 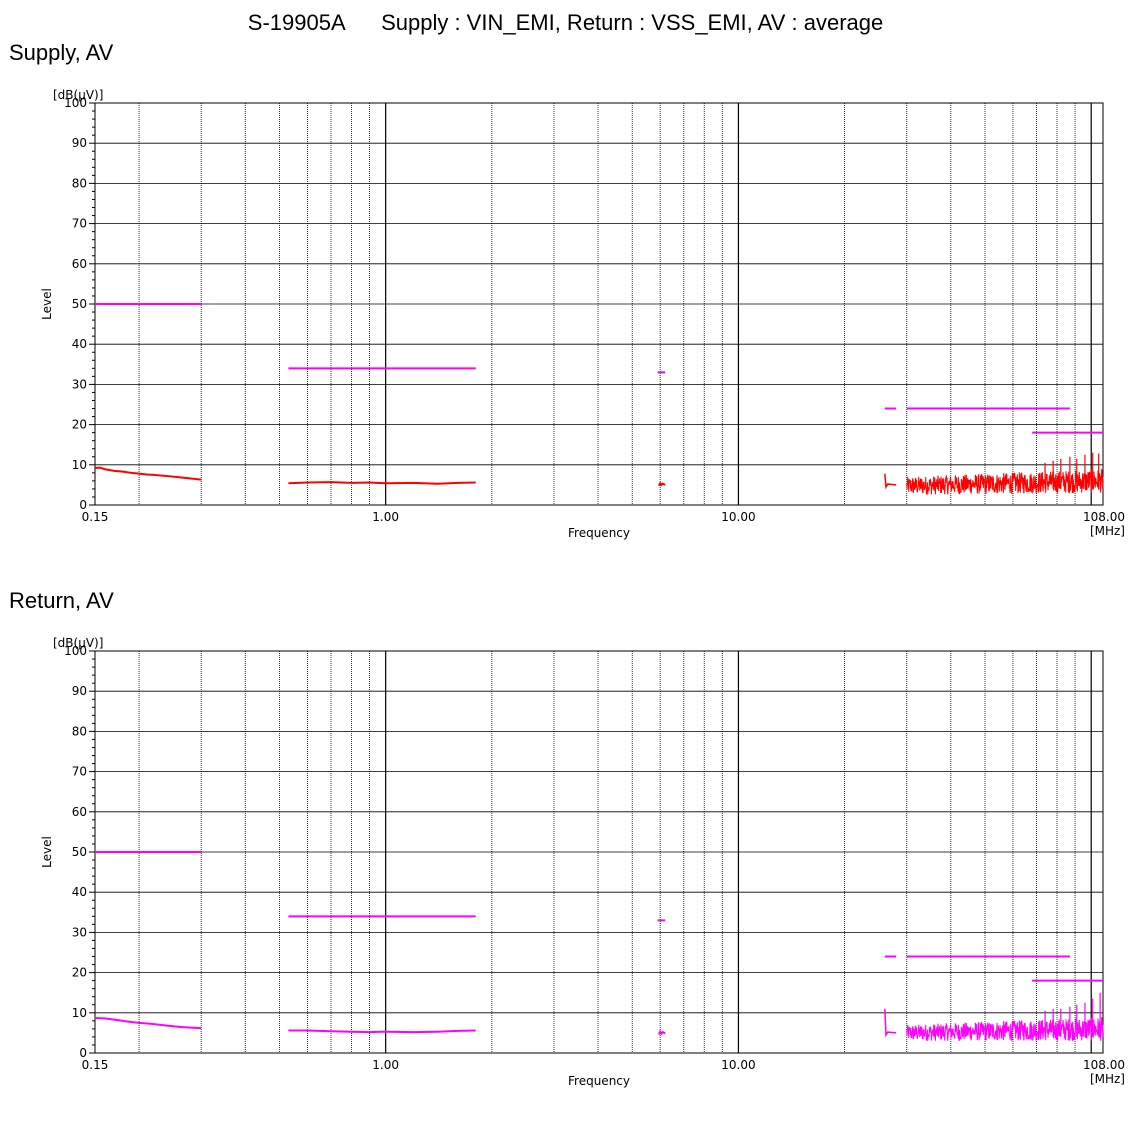 I want to click on chart-title: Return, AV, so click(x=61, y=600).